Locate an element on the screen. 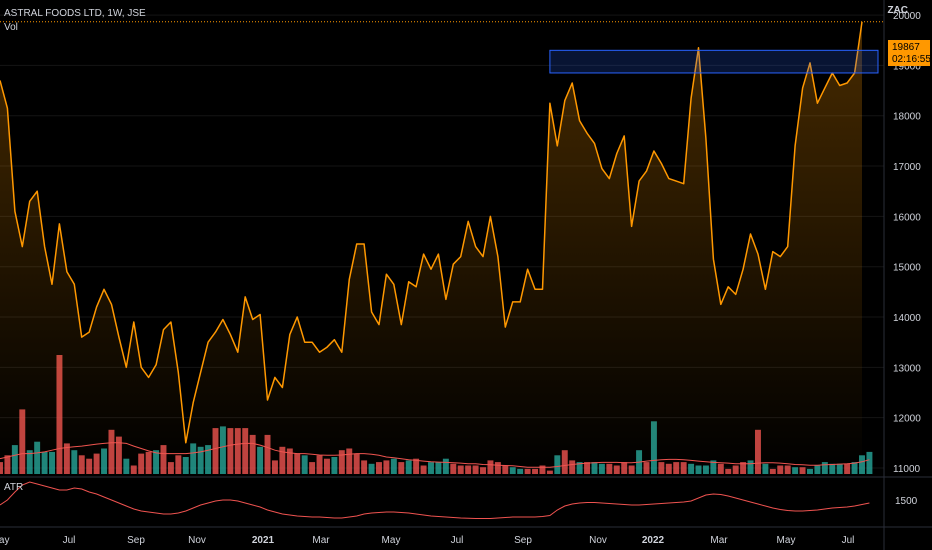 The height and width of the screenshot is (550, 932). time-tick-label: 2021 is located at coordinates (263, 540).